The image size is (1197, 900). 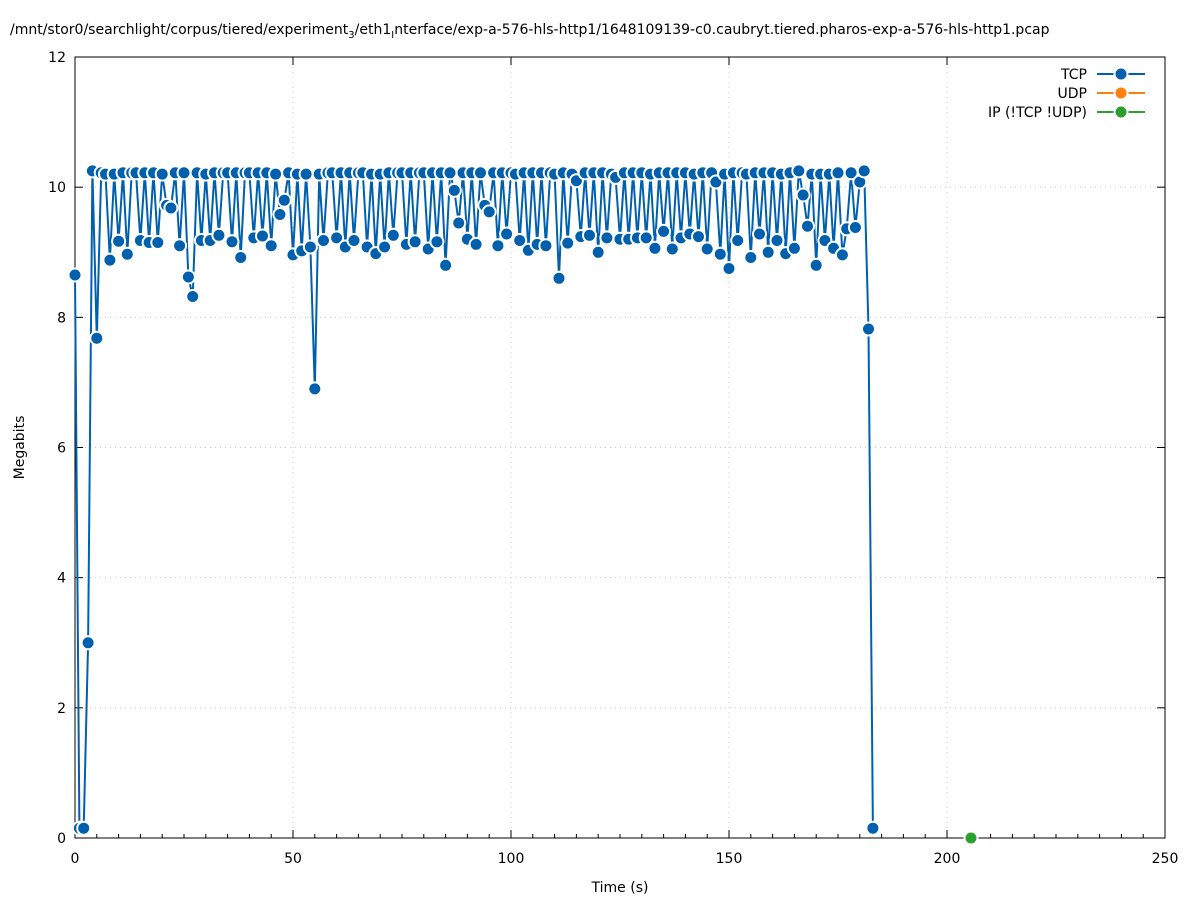 What do you see at coordinates (61, 709) in the screenshot?
I see `y-tick-label: 2` at bounding box center [61, 709].